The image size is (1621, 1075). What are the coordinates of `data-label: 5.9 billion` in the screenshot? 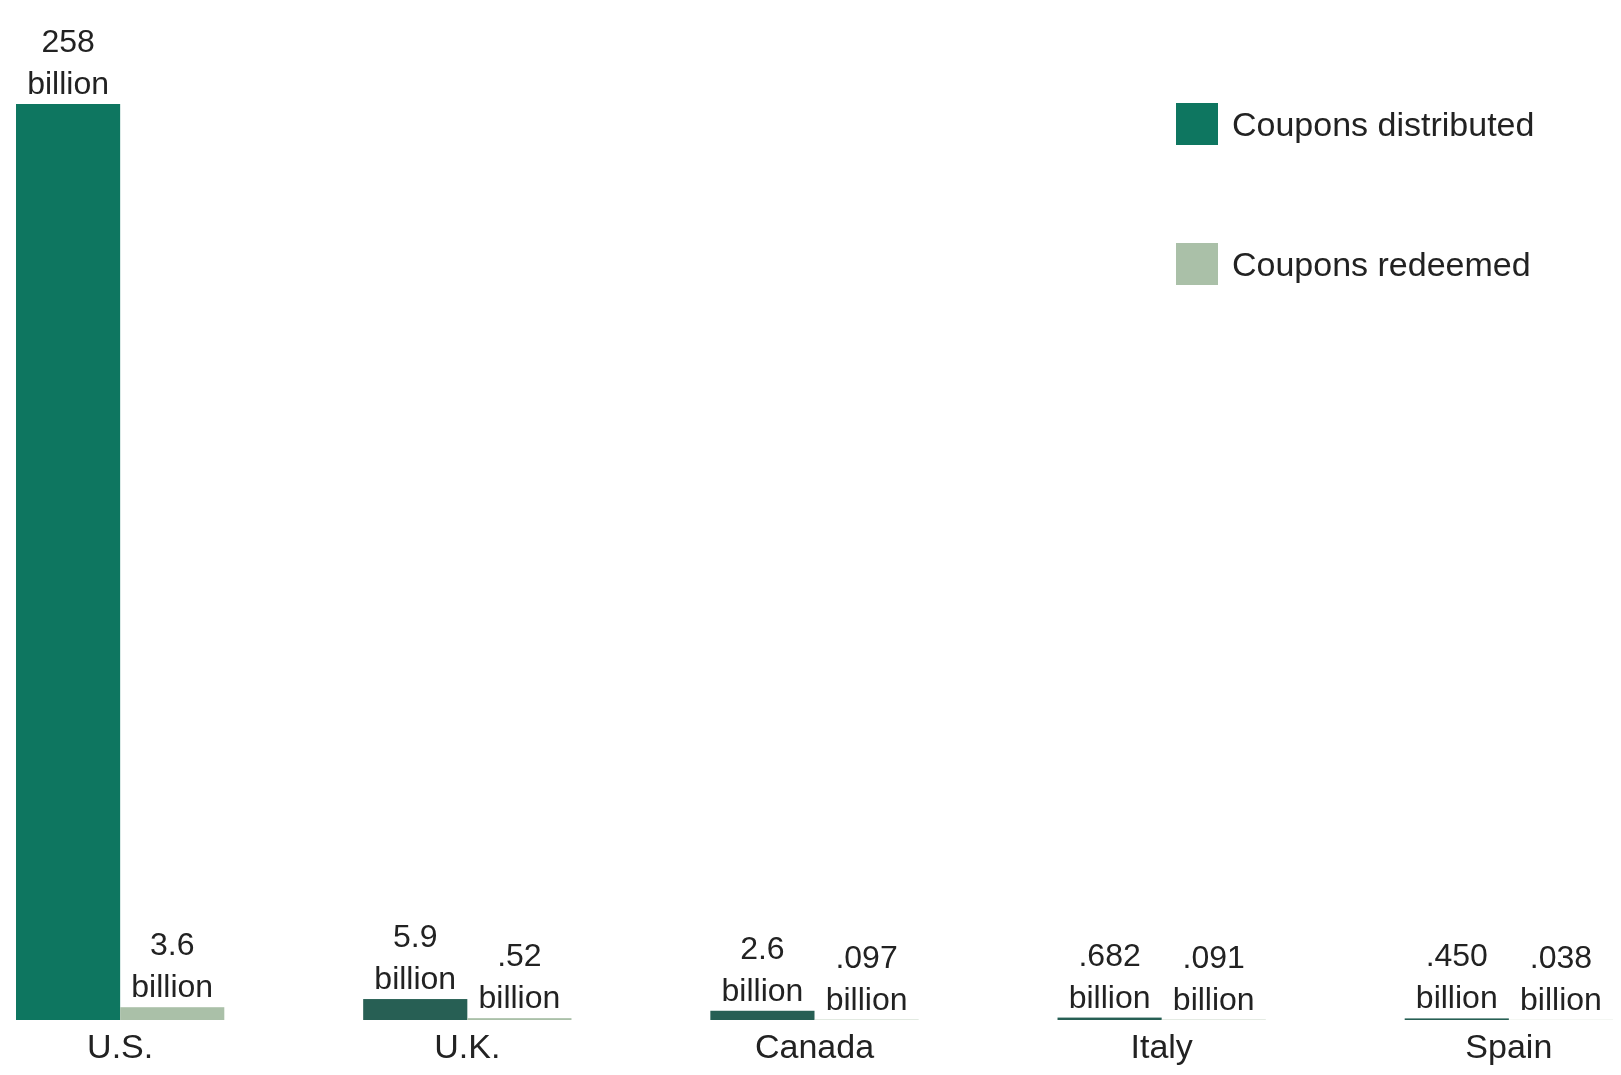 It's located at (415, 957).